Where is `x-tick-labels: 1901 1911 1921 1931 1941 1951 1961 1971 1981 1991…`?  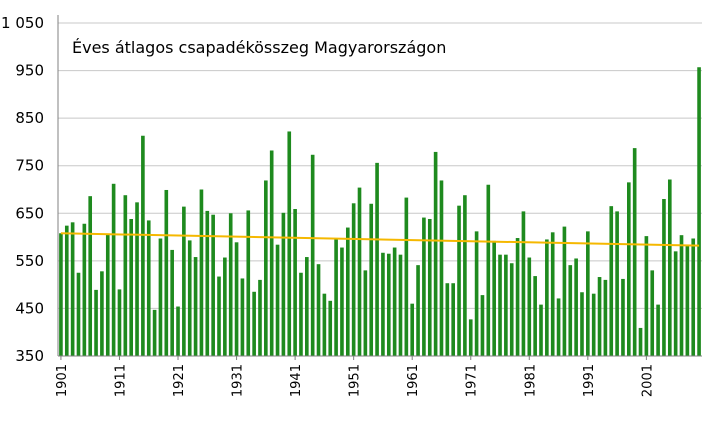 x-tick-labels: 1901 1911 1921 1931 1941 1951 1961 1971 1981 1991… is located at coordinates (355, 380).